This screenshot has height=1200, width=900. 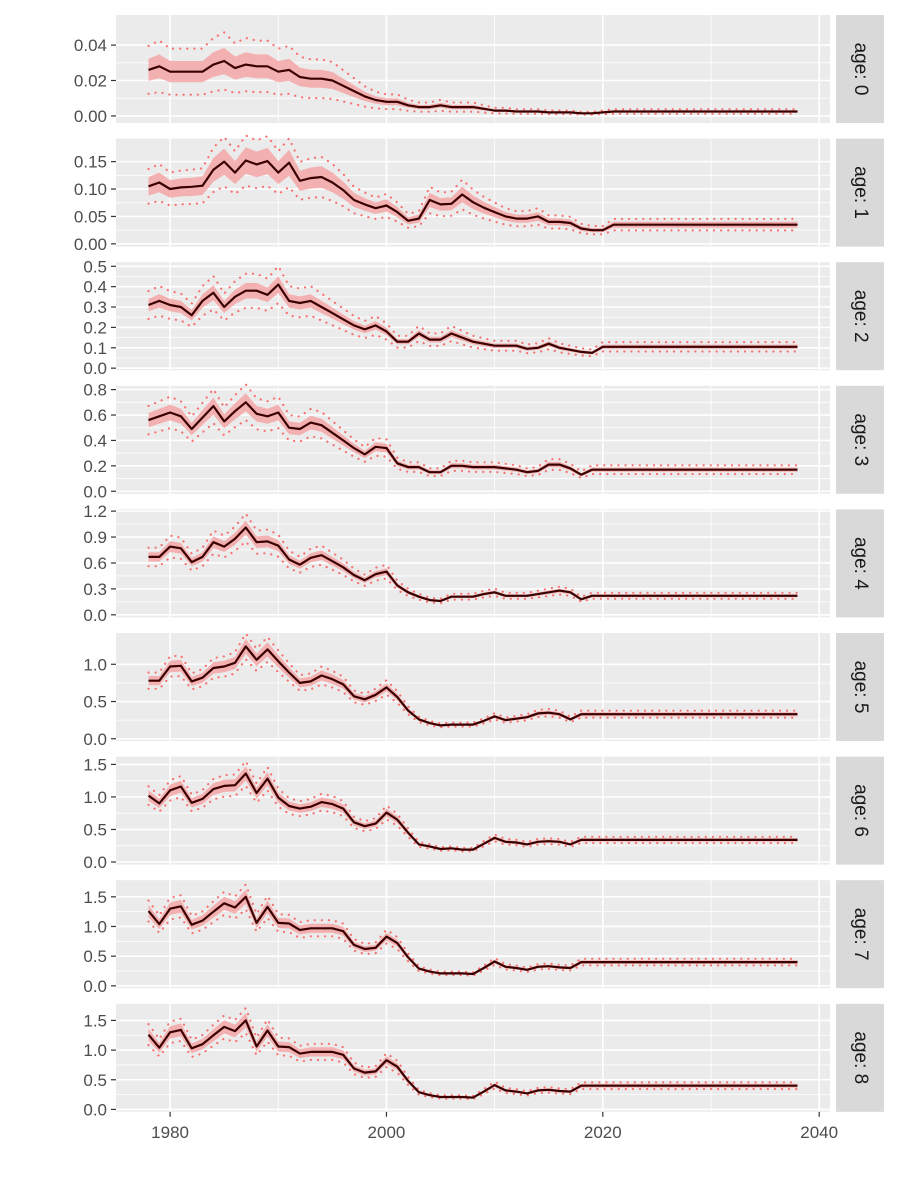 What do you see at coordinates (387, 1132) in the screenshot?
I see `x-tick-label: 2000` at bounding box center [387, 1132].